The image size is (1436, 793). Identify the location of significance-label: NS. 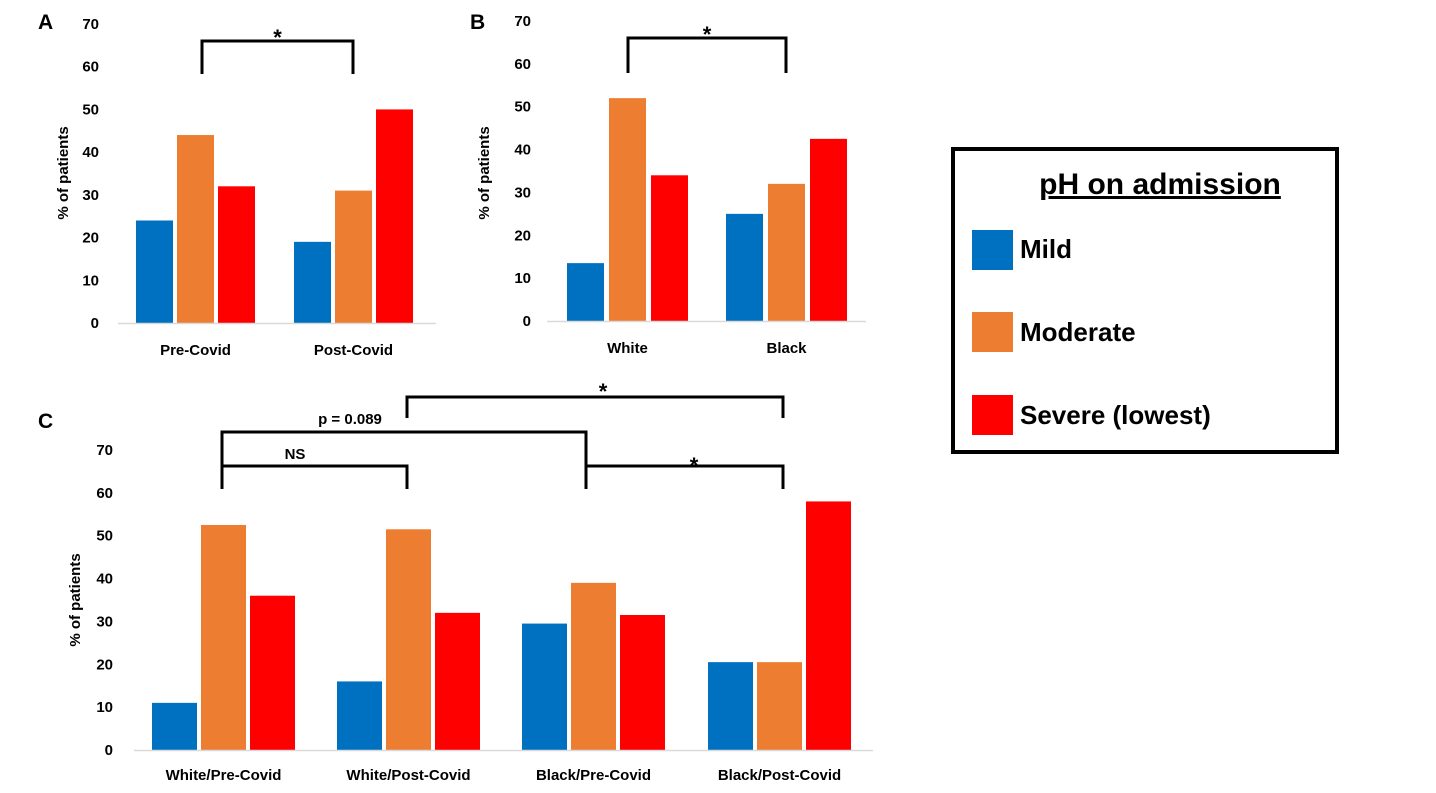
(295, 454).